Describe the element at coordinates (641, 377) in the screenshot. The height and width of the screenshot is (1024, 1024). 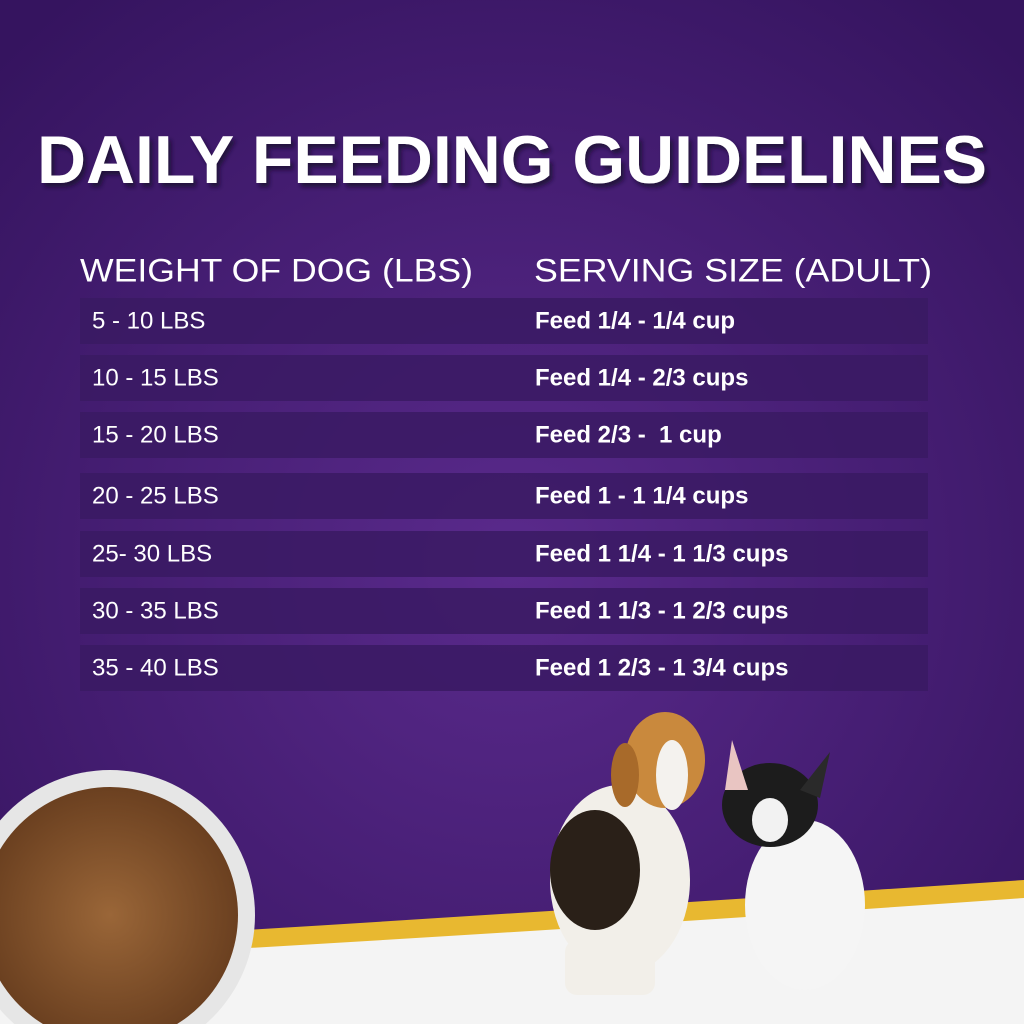
I see `serving-cell: Feed 1/4 - 2/3 cups` at that location.